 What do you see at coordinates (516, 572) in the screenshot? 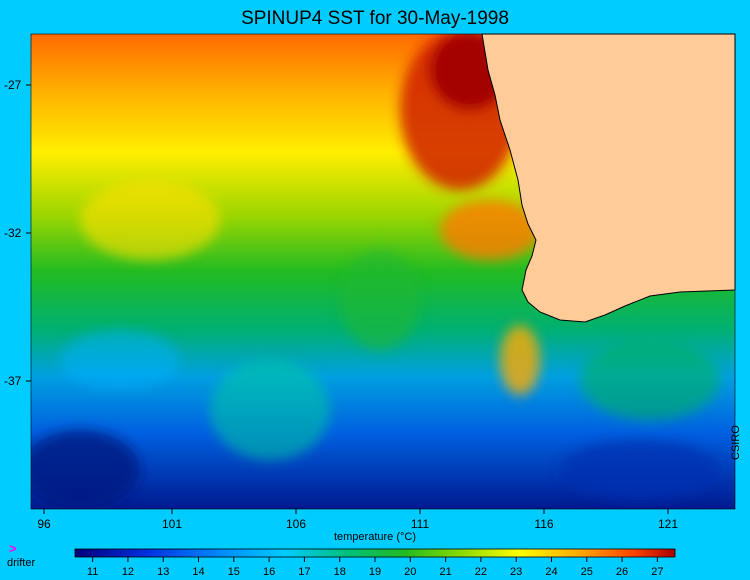
I see `colorbar-tick-label: 23` at bounding box center [516, 572].